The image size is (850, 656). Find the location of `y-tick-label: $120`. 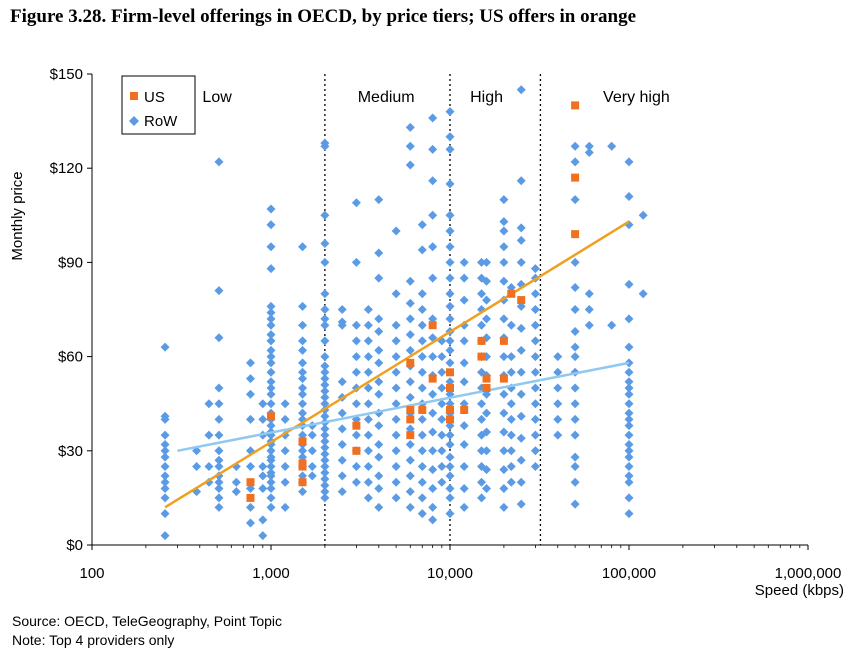

y-tick-label: $120 is located at coordinates (66, 168).